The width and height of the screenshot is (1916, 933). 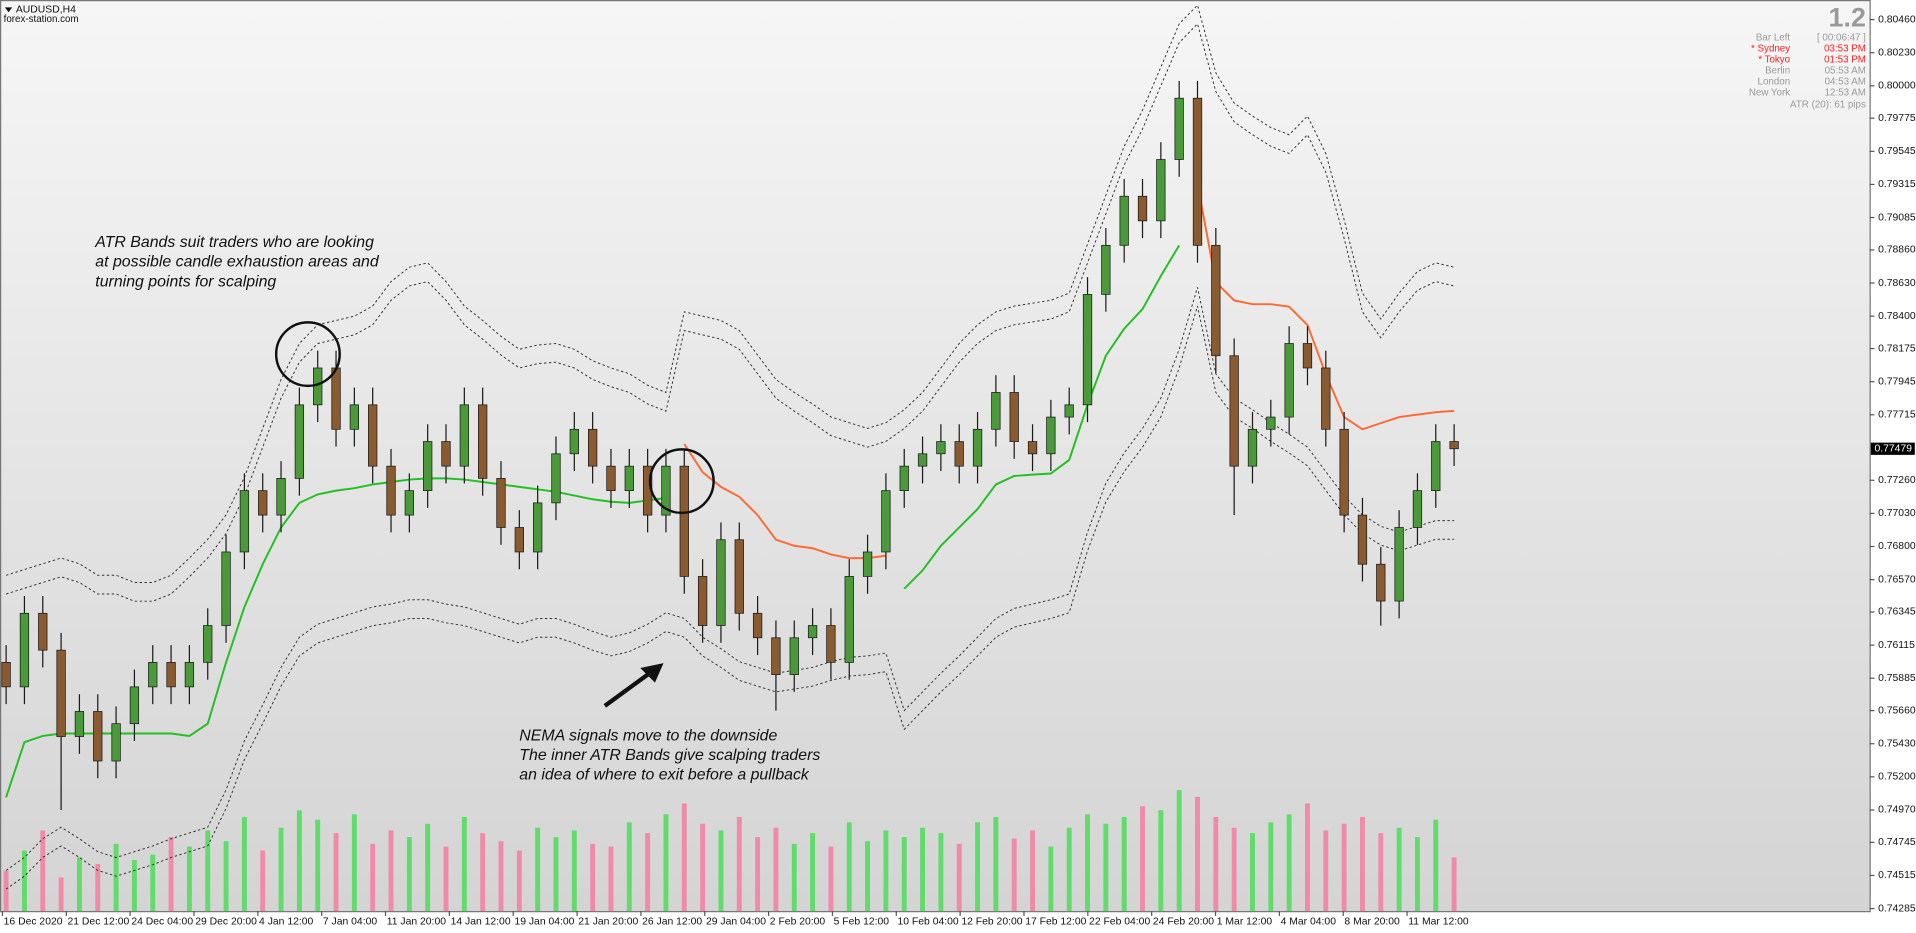 What do you see at coordinates (1896, 645) in the screenshot?
I see `y-tick-label: 0.76115` at bounding box center [1896, 645].